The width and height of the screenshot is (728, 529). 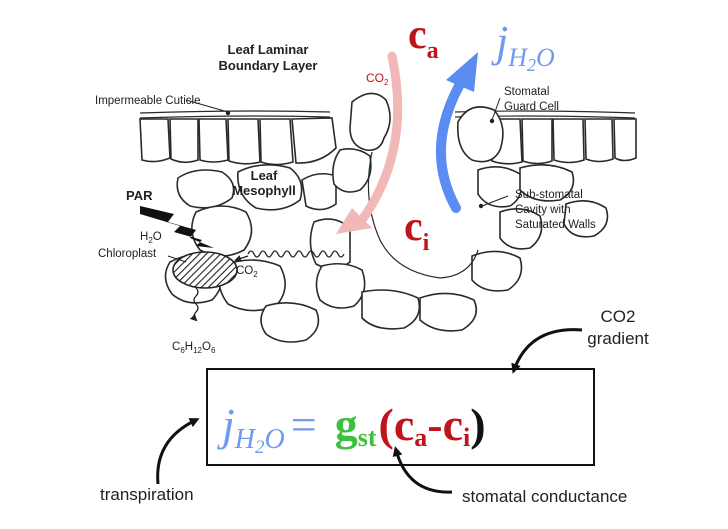 I want to click on conductance-arrow, so click(x=422, y=470).